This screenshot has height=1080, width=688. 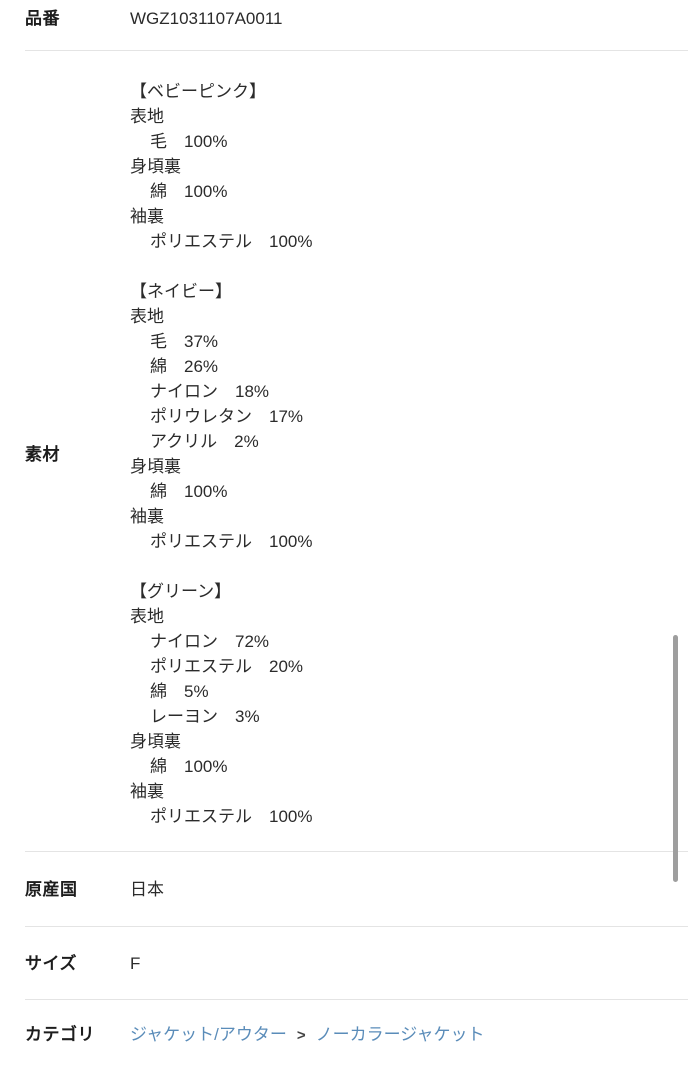 I want to click on material-component: 綿 5%, so click(x=179, y=691).